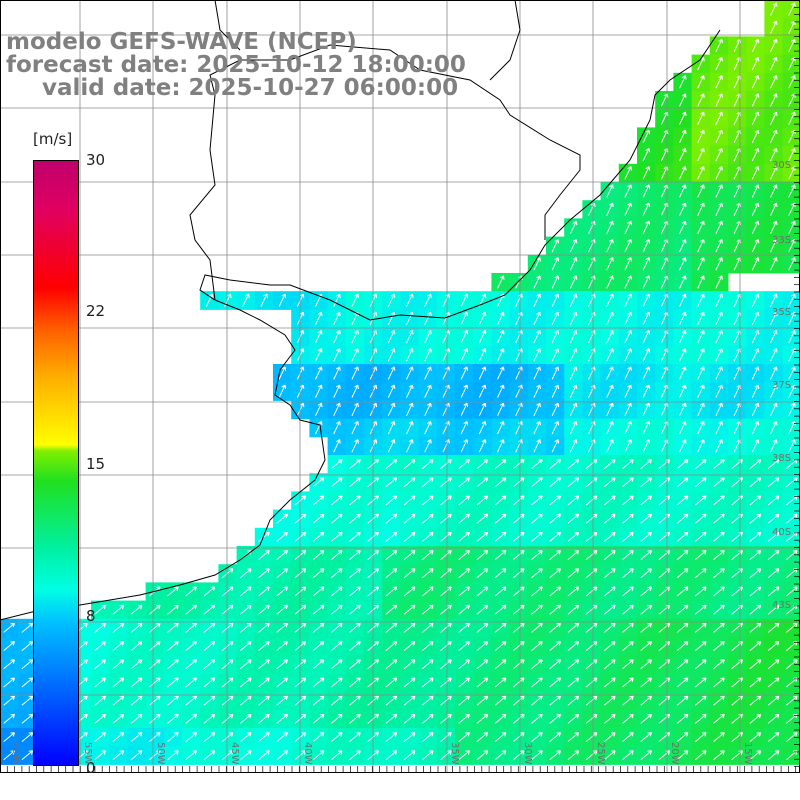  I want to click on colorbar-unit: [m/s], so click(53, 139).